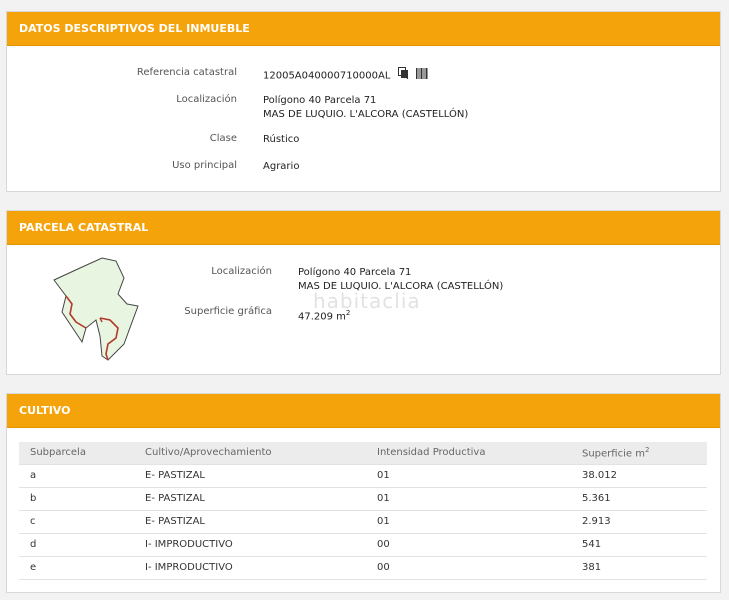  I want to click on col-superficie: Superficie m2, so click(639, 453).